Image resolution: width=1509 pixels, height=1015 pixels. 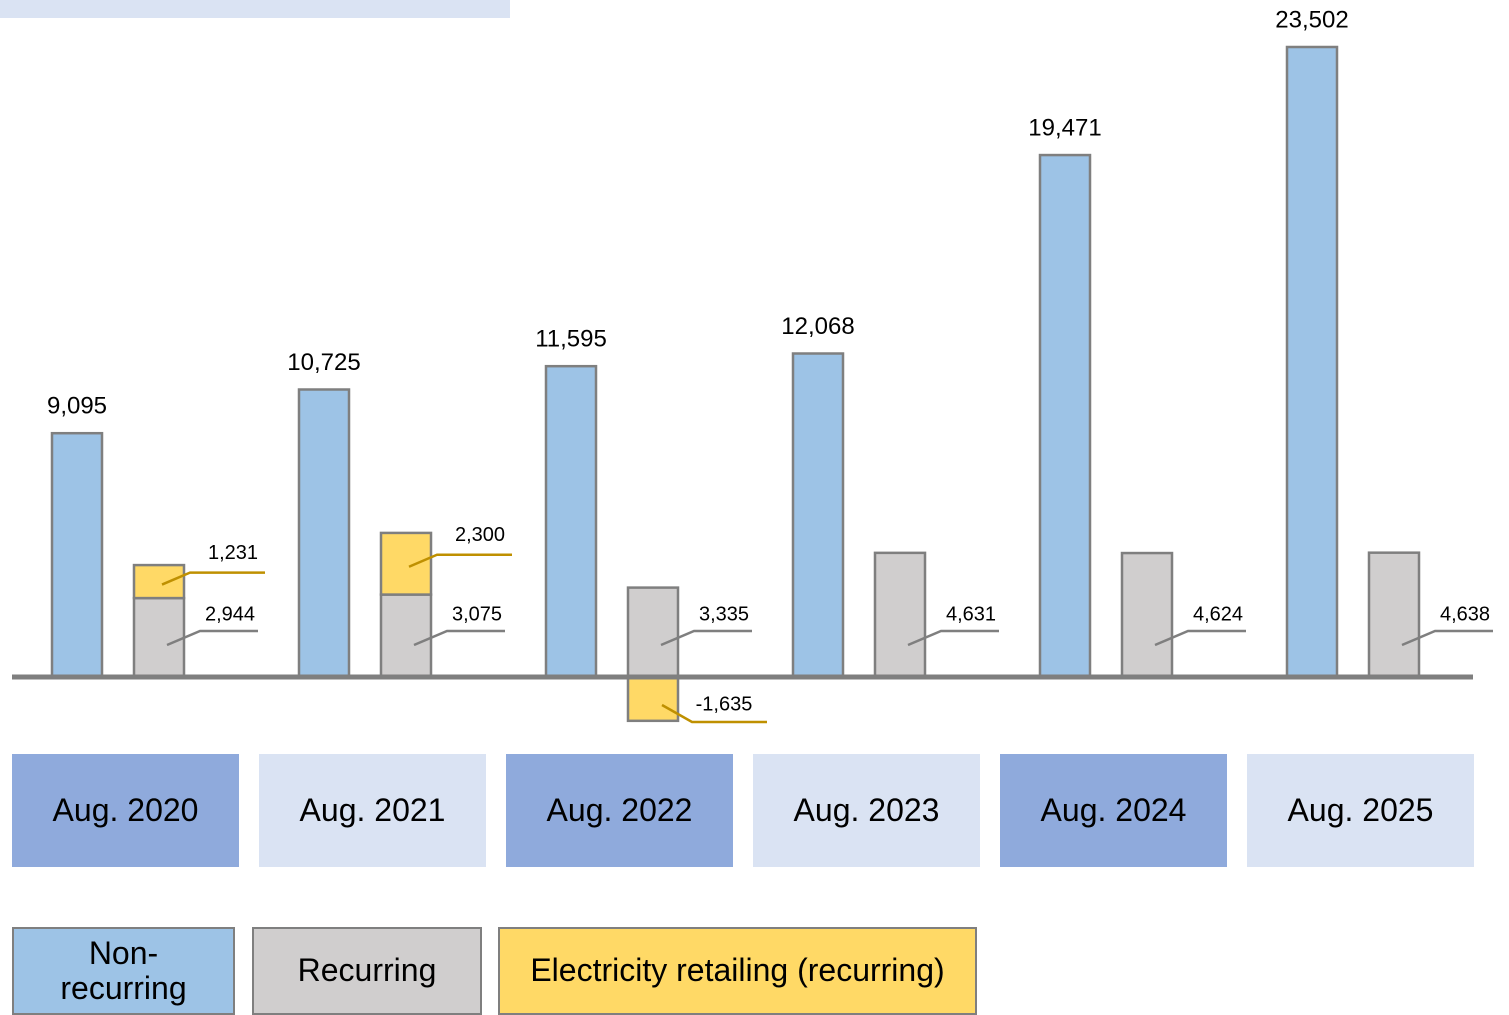 What do you see at coordinates (230, 614) in the screenshot?
I see `value-label: 2,944` at bounding box center [230, 614].